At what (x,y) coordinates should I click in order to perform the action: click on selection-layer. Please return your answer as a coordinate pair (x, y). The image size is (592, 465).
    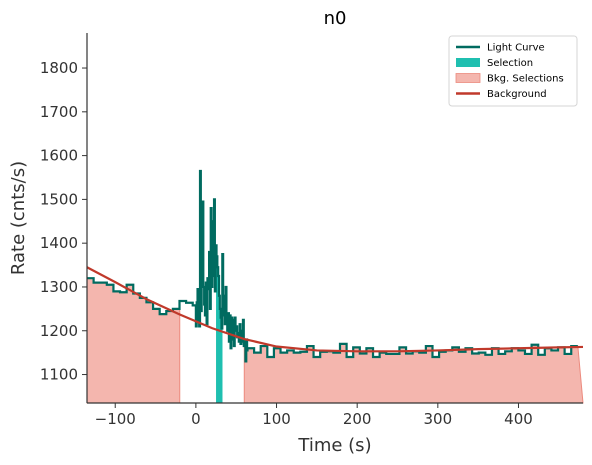
    Looking at the image, I should click on (219, 324).